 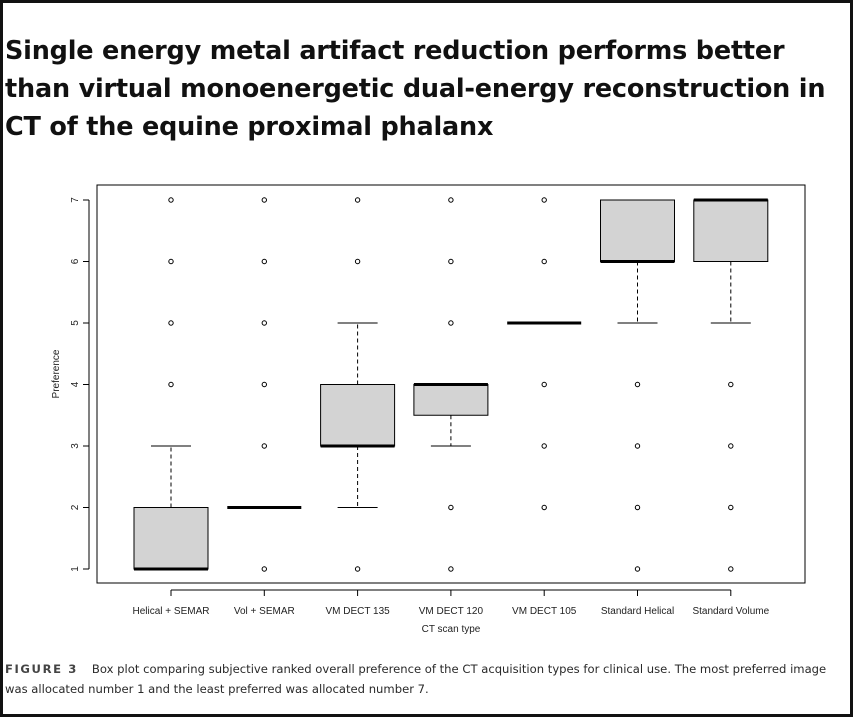 What do you see at coordinates (75, 507) in the screenshot?
I see `y-tick-label: 2` at bounding box center [75, 507].